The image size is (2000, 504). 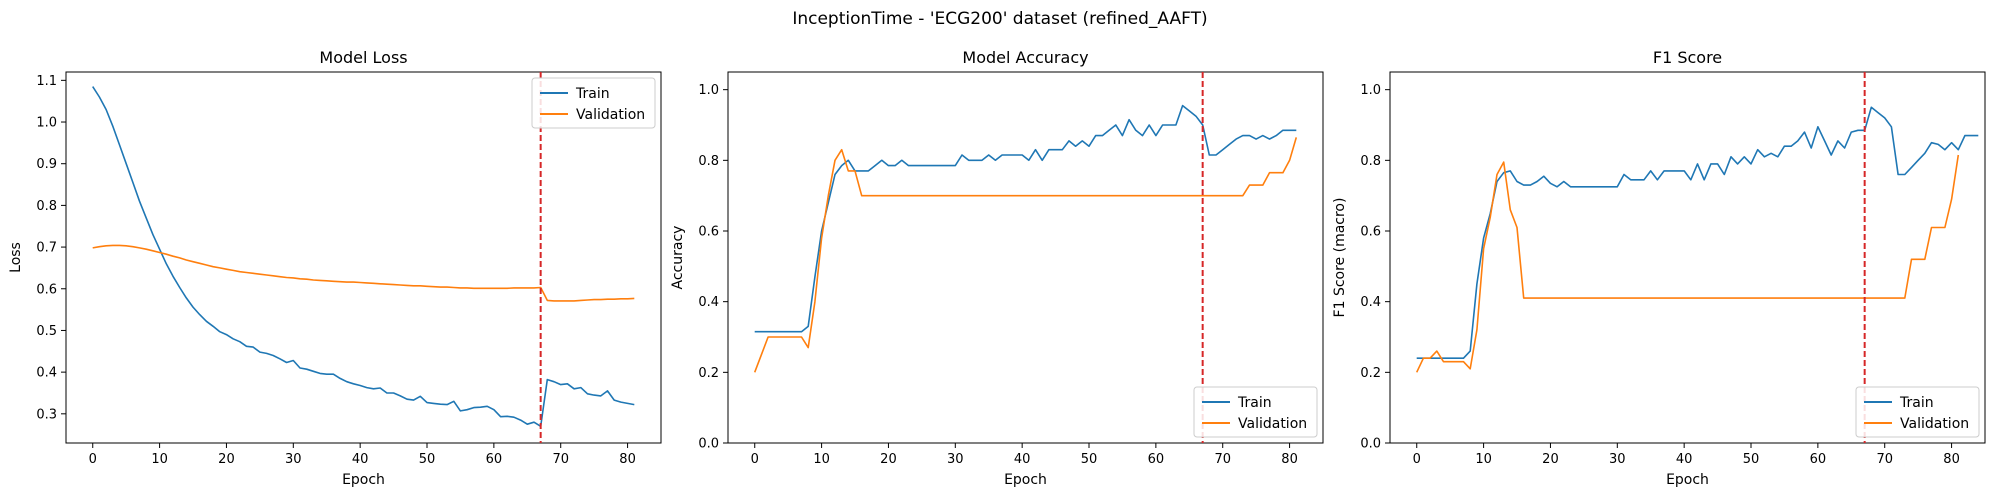 What do you see at coordinates (427, 459) in the screenshot?
I see `loss-x-tick-label: 50` at bounding box center [427, 459].